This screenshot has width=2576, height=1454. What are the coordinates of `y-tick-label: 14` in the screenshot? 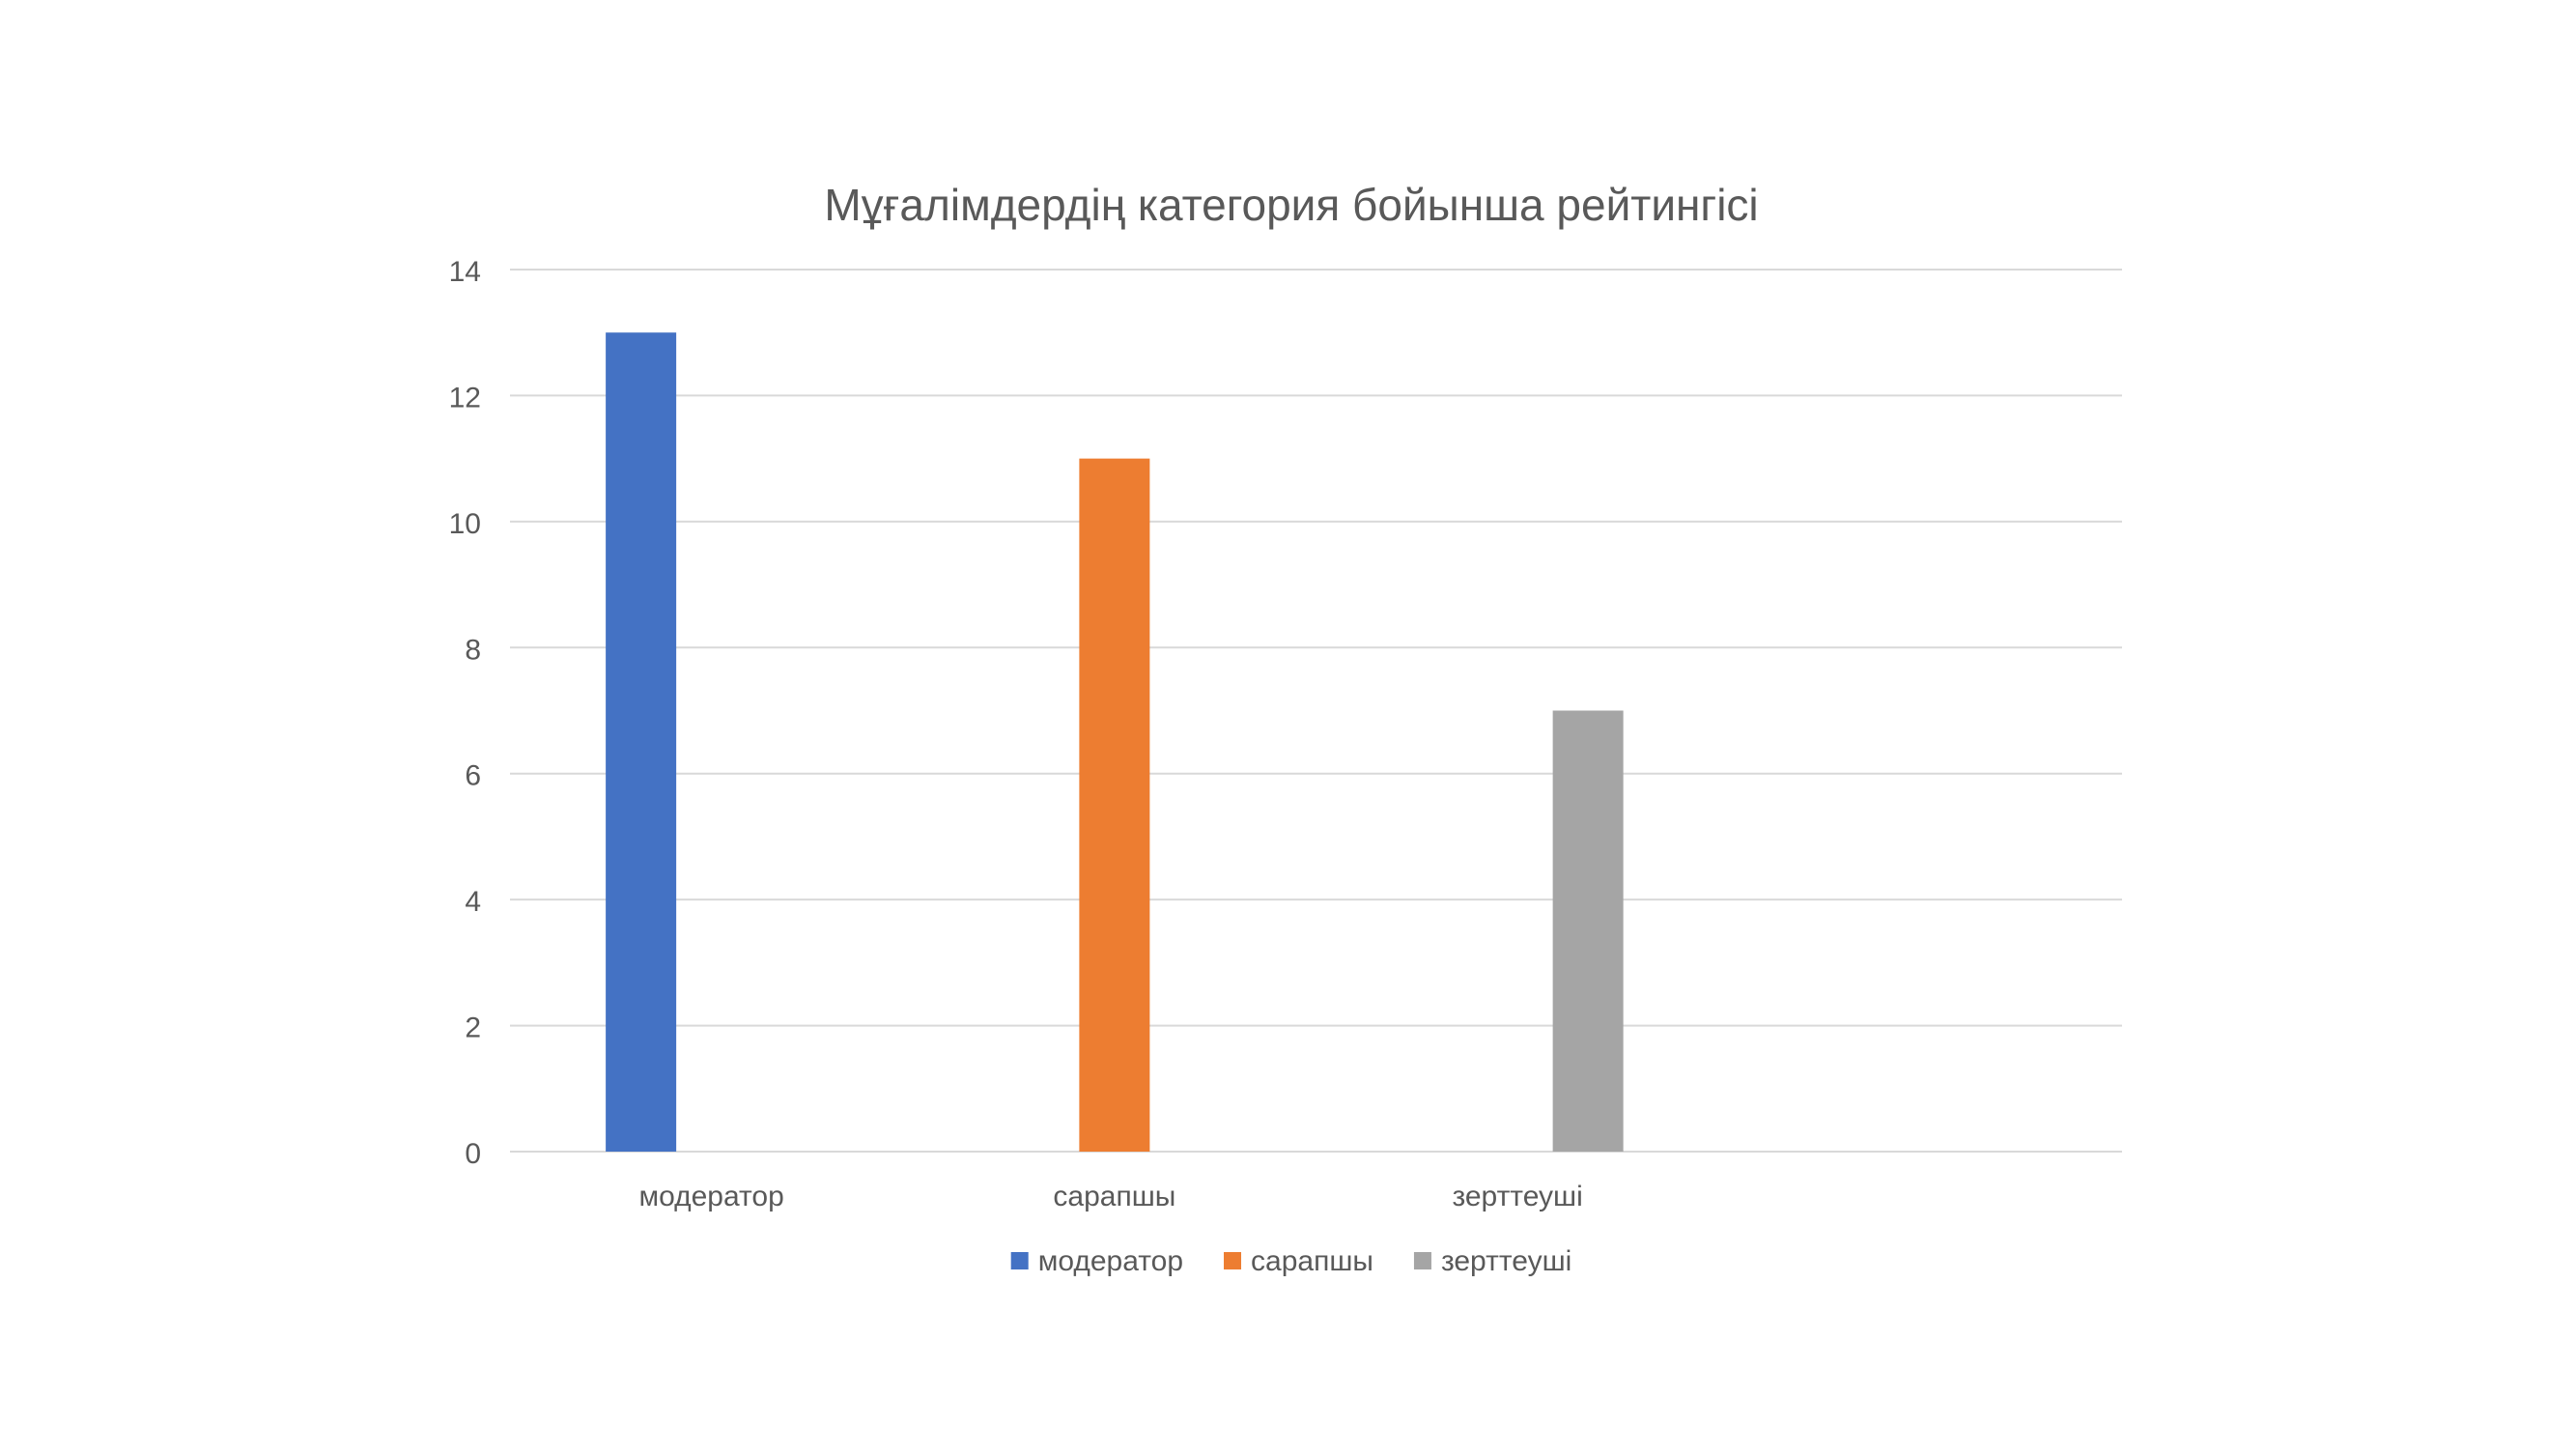 It's located at (465, 272).